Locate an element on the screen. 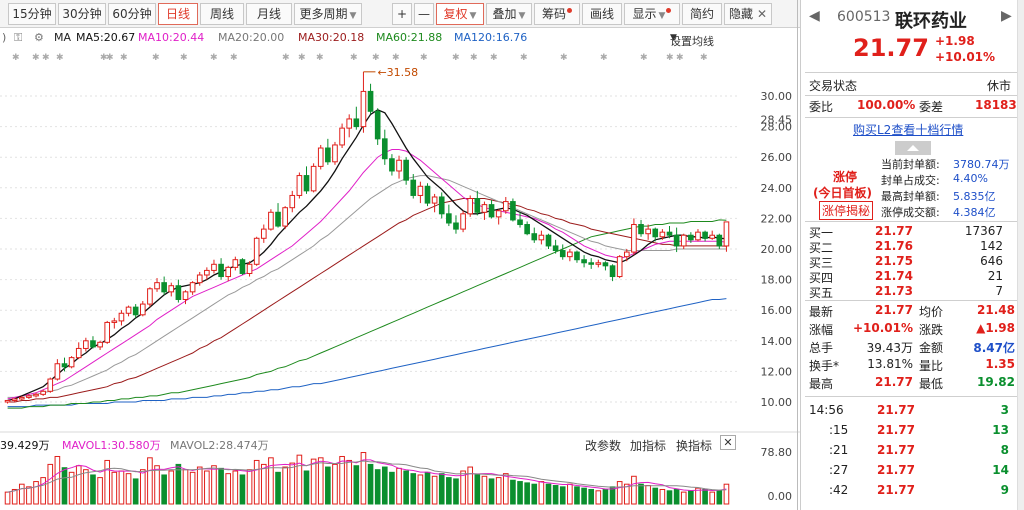  notification-dot-icon is located at coordinates (569, 10).